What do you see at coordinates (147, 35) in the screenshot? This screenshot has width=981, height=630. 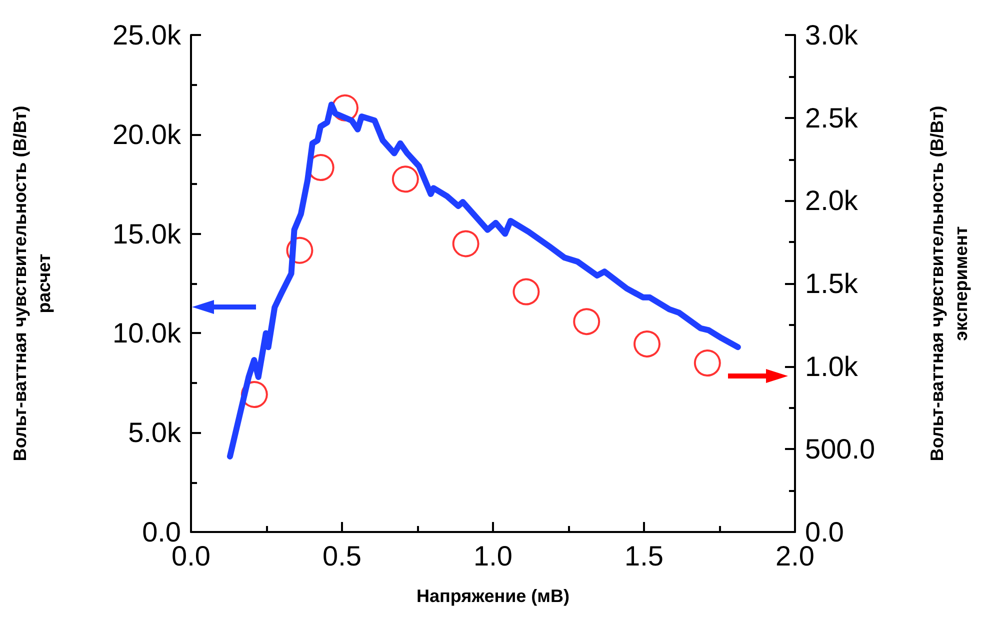 I see `y-tick-label: 25.0k` at bounding box center [147, 35].